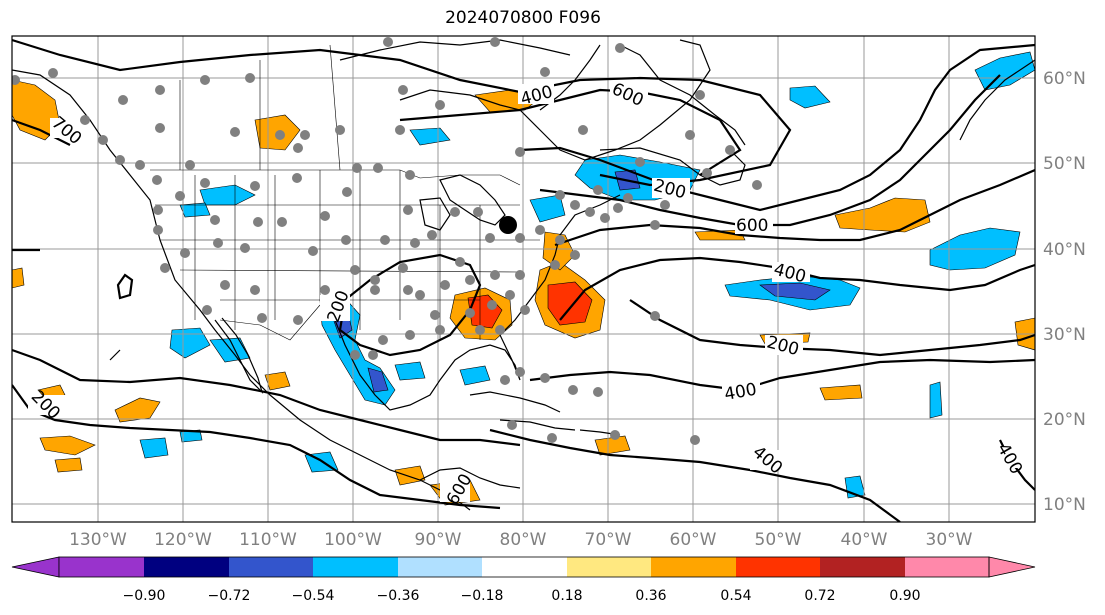  What do you see at coordinates (1012, 567) in the screenshot?
I see `colorbar-extend-high` at bounding box center [1012, 567].